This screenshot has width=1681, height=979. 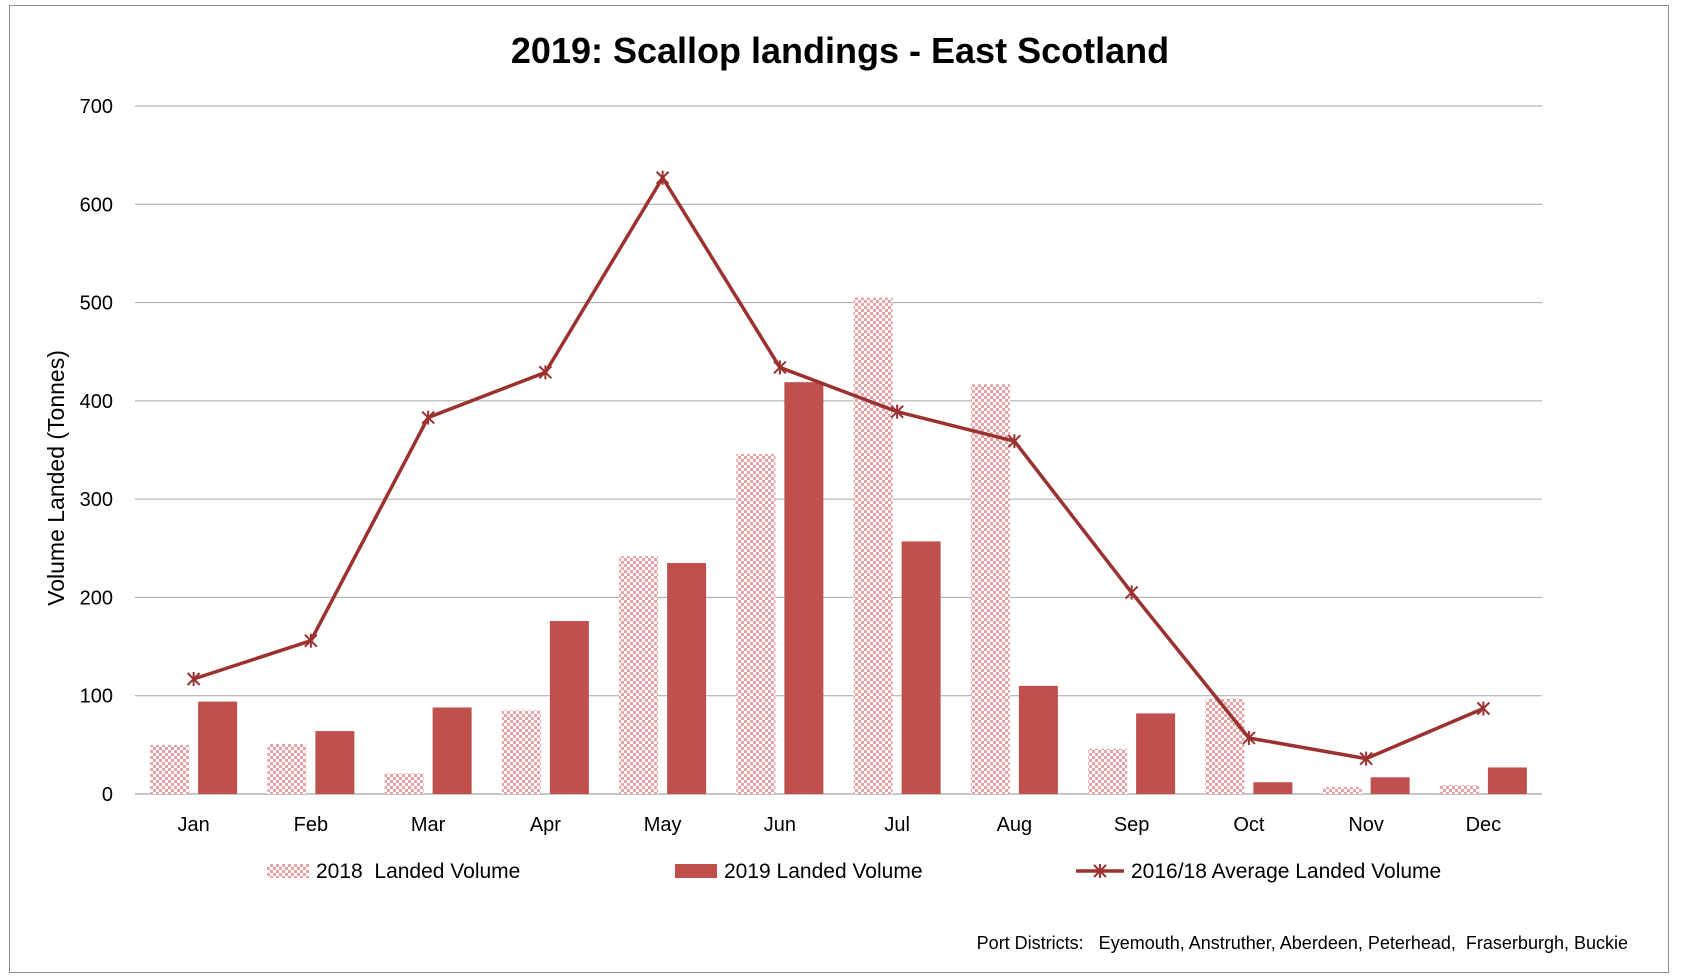 What do you see at coordinates (96, 402) in the screenshot?
I see `y-tick-label: 400` at bounding box center [96, 402].